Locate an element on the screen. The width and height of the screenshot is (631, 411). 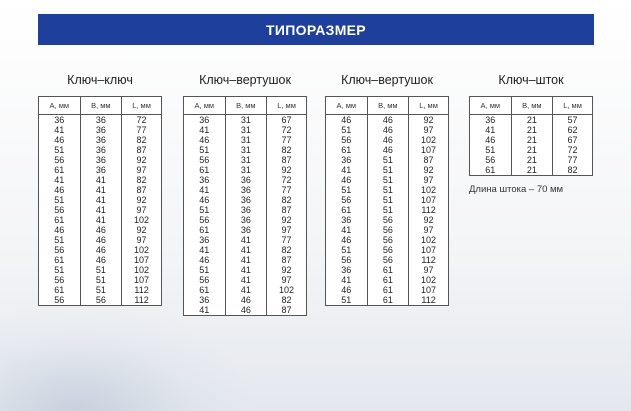
table-row: 41 46 87 is located at coordinates (245, 310).